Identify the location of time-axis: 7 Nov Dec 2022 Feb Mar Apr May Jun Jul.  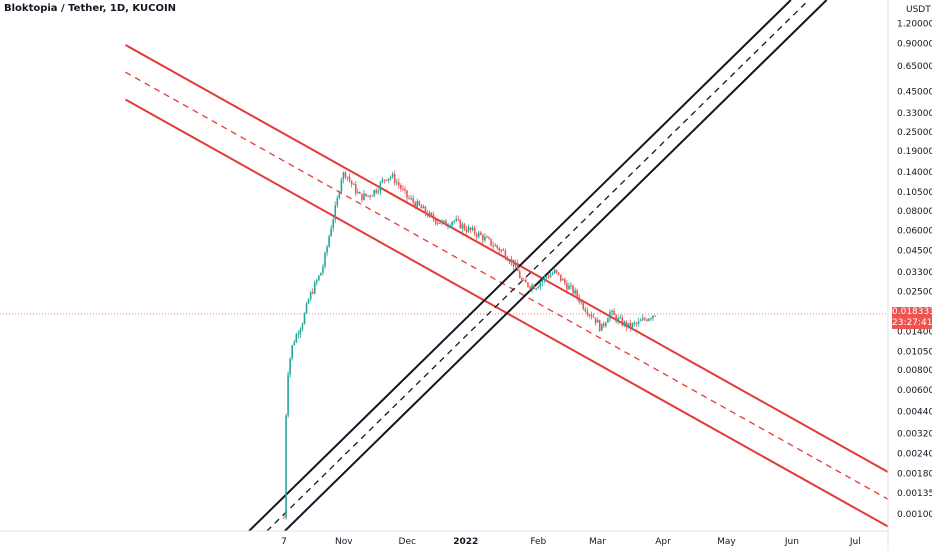
(571, 542).